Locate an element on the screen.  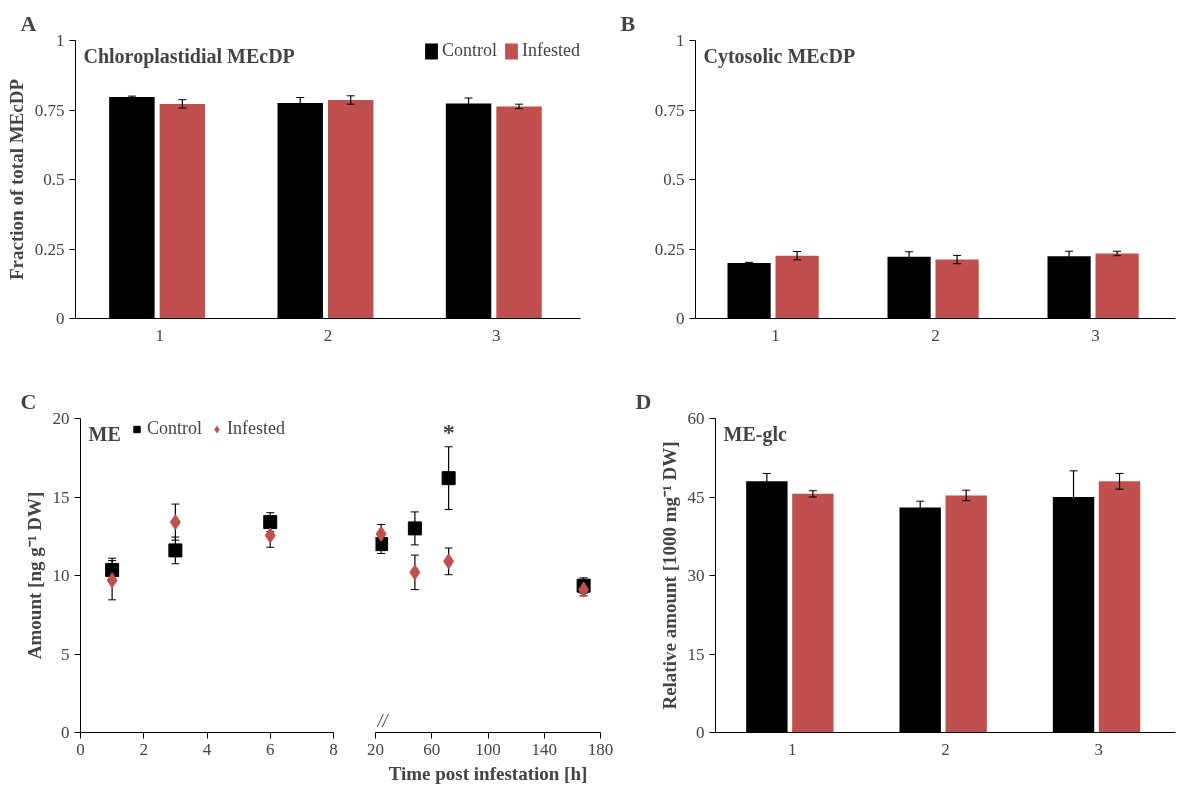
y-axis-title: Relative amount [1000 mg⁻¹ DW] is located at coordinates (669, 575).